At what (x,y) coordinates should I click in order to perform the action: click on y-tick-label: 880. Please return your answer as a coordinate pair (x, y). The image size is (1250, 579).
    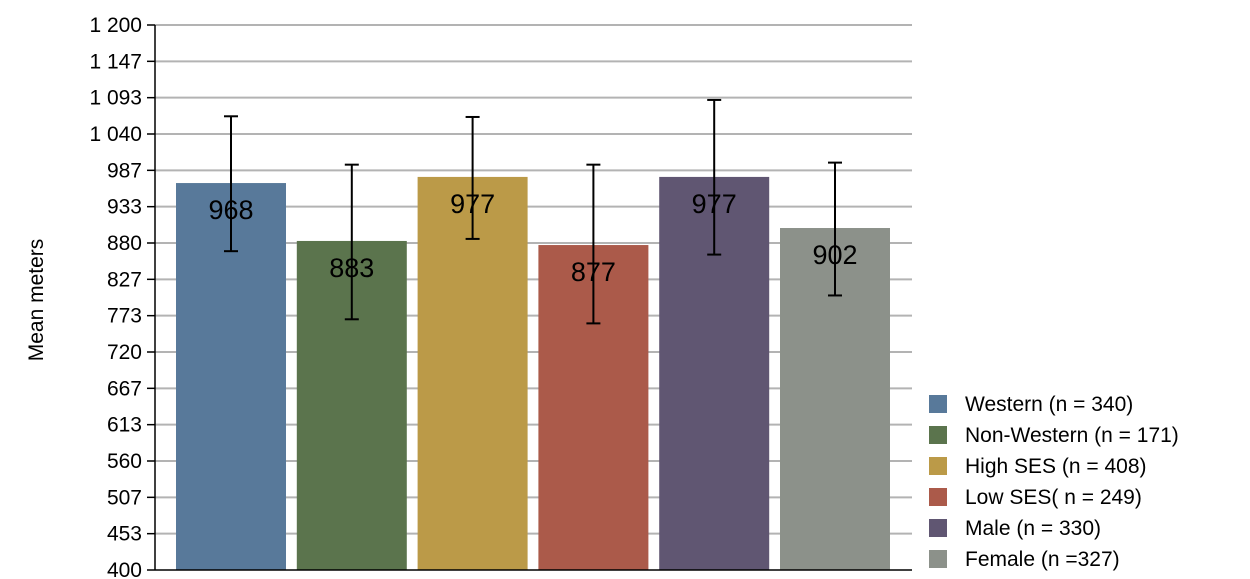
    Looking at the image, I should click on (124, 243).